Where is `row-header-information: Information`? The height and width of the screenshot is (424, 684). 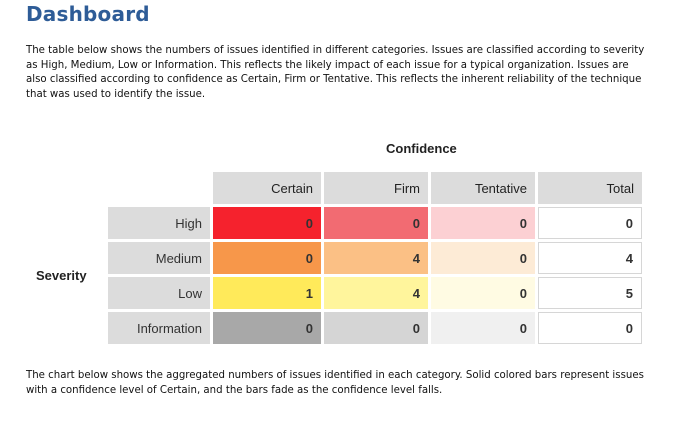 row-header-information: Information is located at coordinates (159, 328).